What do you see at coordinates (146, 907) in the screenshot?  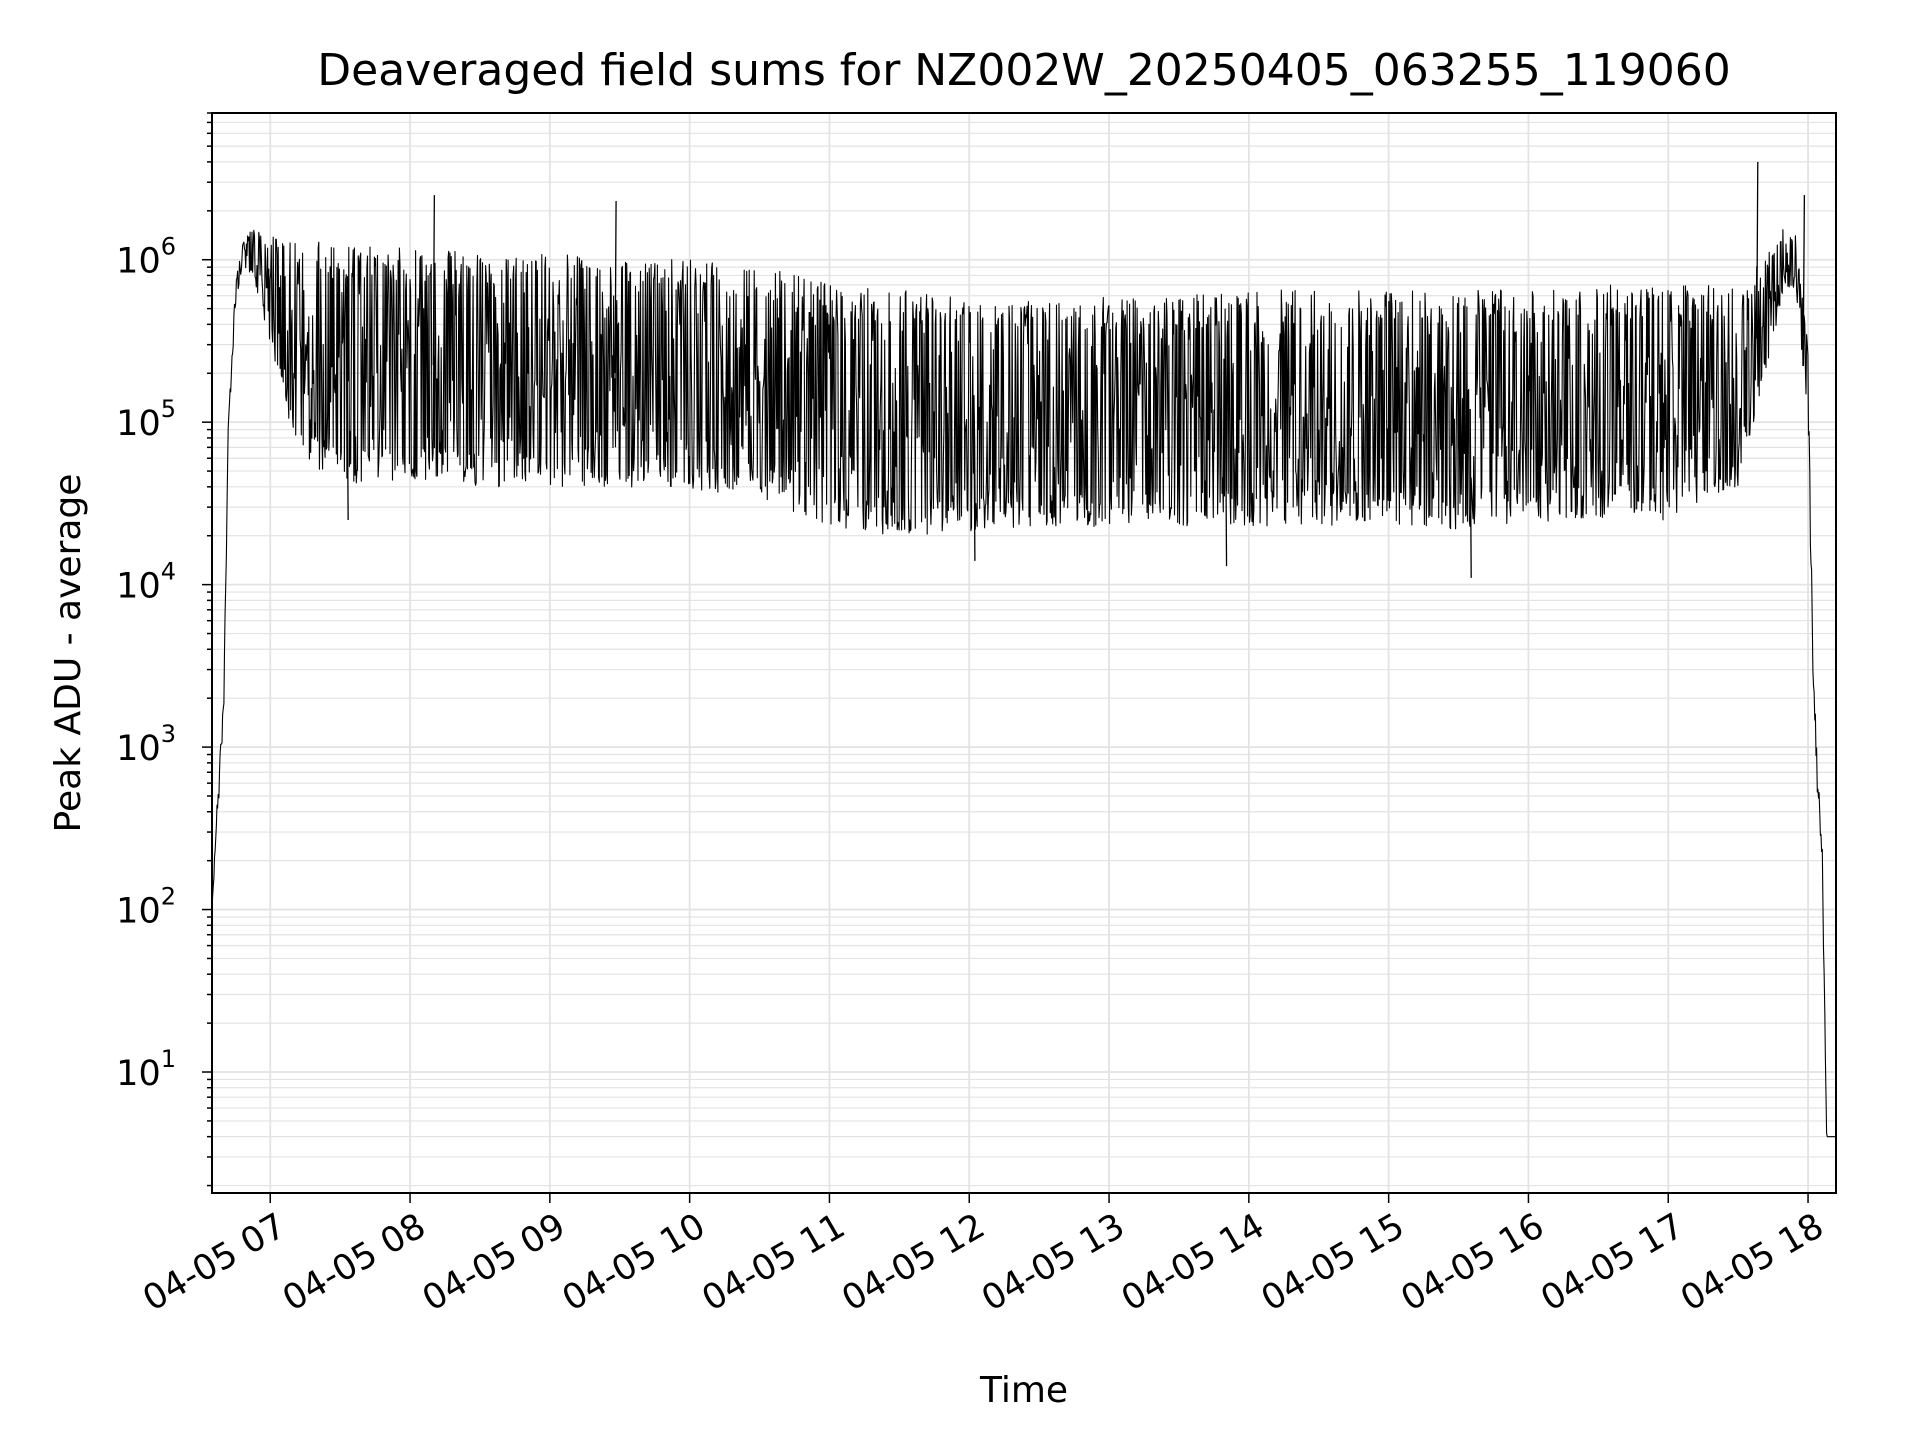 I see `y-tick-label: 10²` at bounding box center [146, 907].